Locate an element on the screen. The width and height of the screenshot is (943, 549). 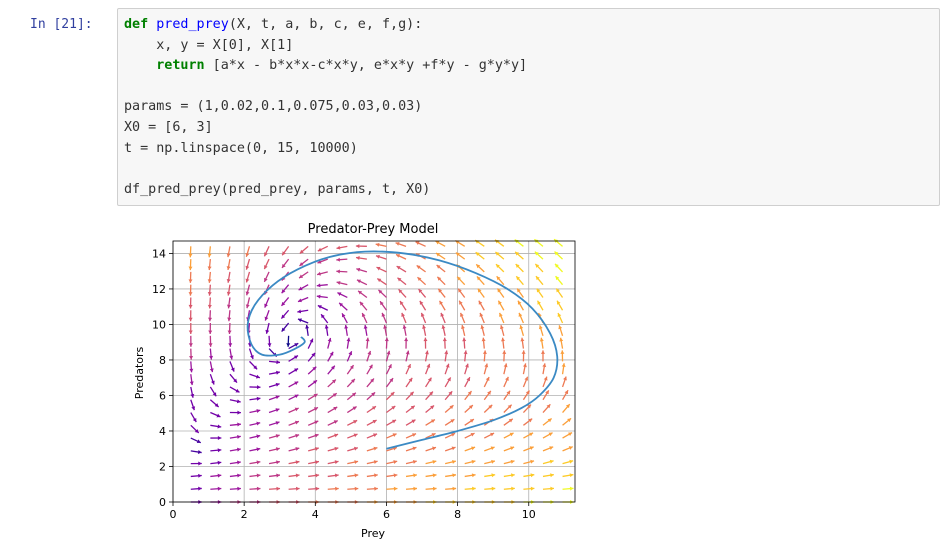
y-tick-label: 8 is located at coordinates (162, 360).